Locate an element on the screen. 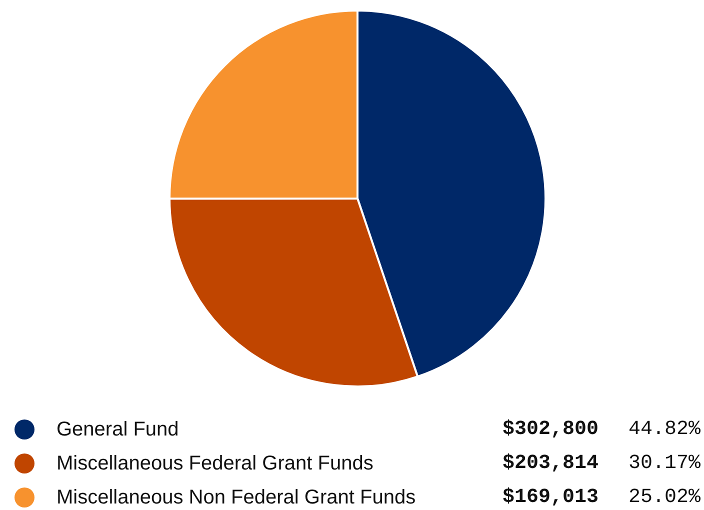 The height and width of the screenshot is (510, 704). data-label: $203,814 is located at coordinates (550, 463).